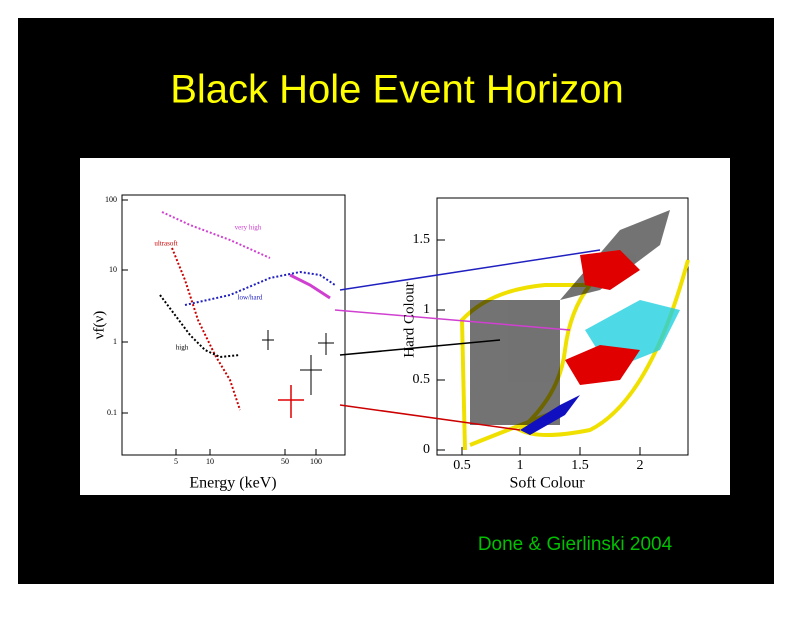 This screenshot has width=792, height=617. What do you see at coordinates (260, 288) in the screenshot?
I see `low-hard-curve` at bounding box center [260, 288].